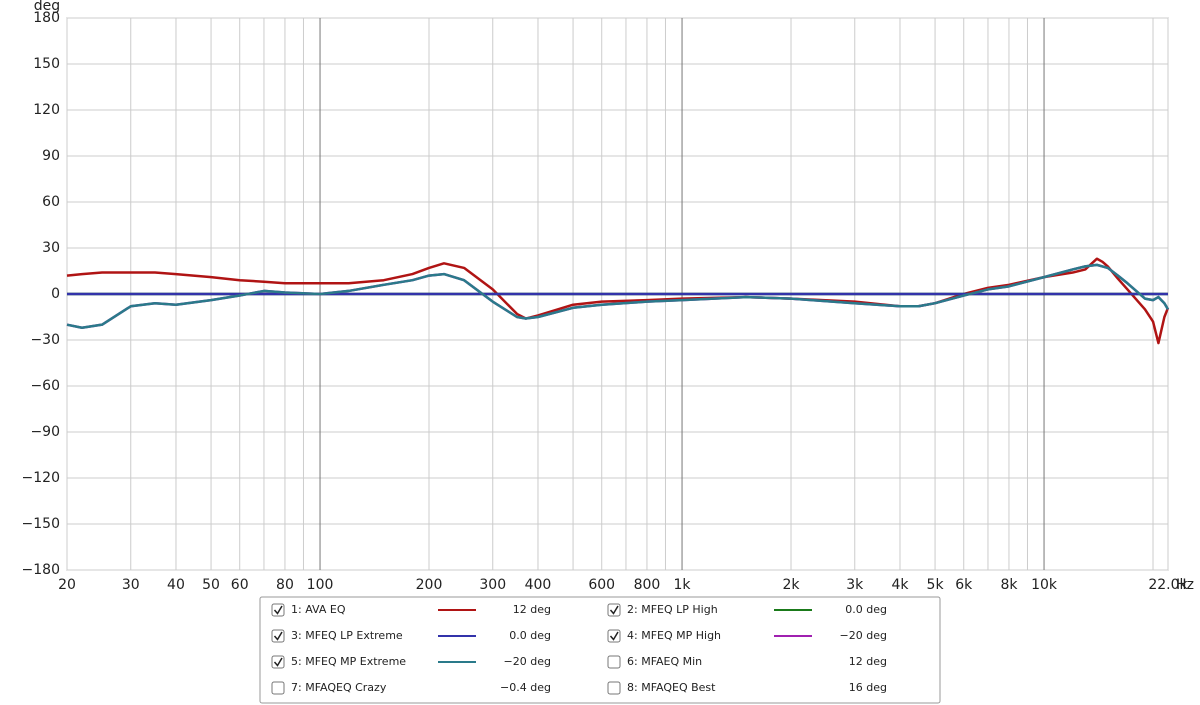 The width and height of the screenshot is (1200, 705). What do you see at coordinates (51, 248) in the screenshot?
I see `y-tick-label: 30` at bounding box center [51, 248].